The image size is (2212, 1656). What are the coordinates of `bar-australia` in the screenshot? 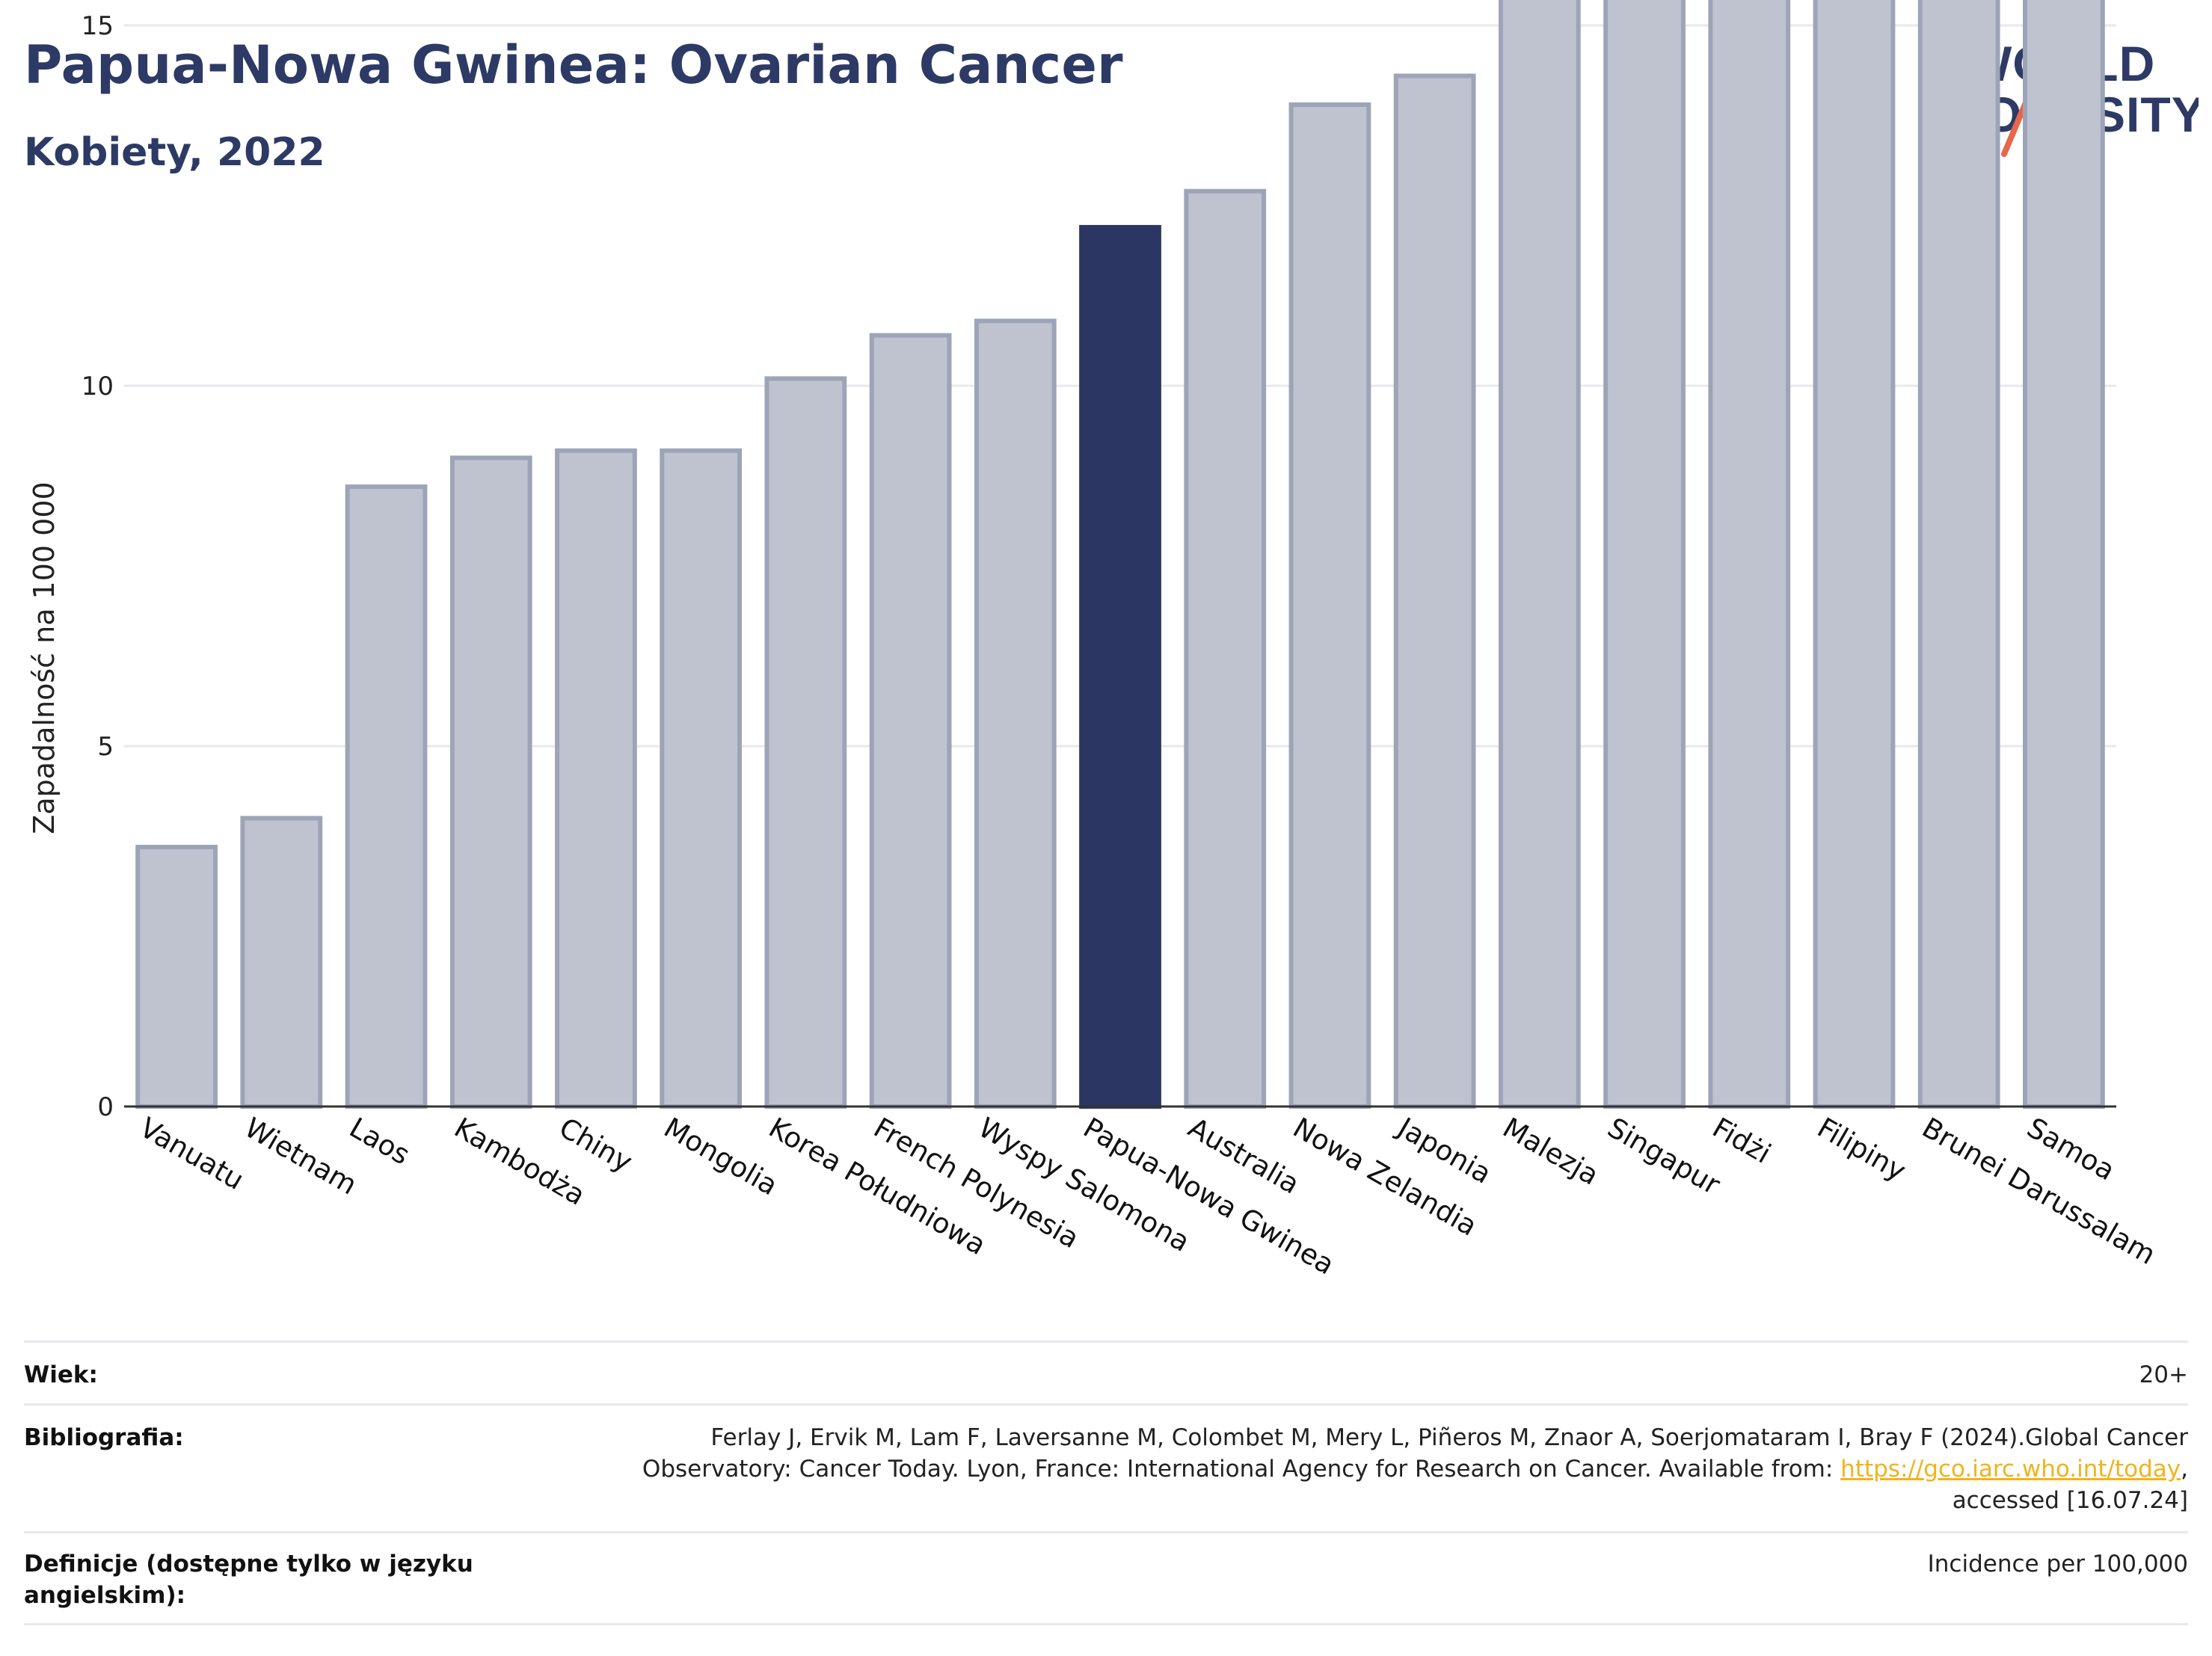 It's located at (1225, 648).